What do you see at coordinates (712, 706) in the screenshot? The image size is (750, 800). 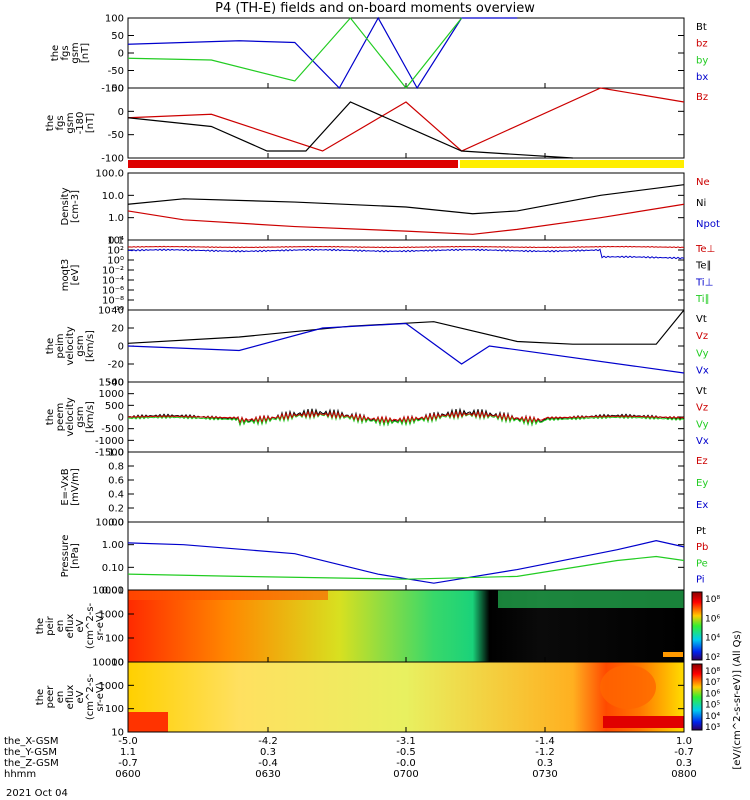 I see `colorbar-label: 10⁵` at bounding box center [712, 706].